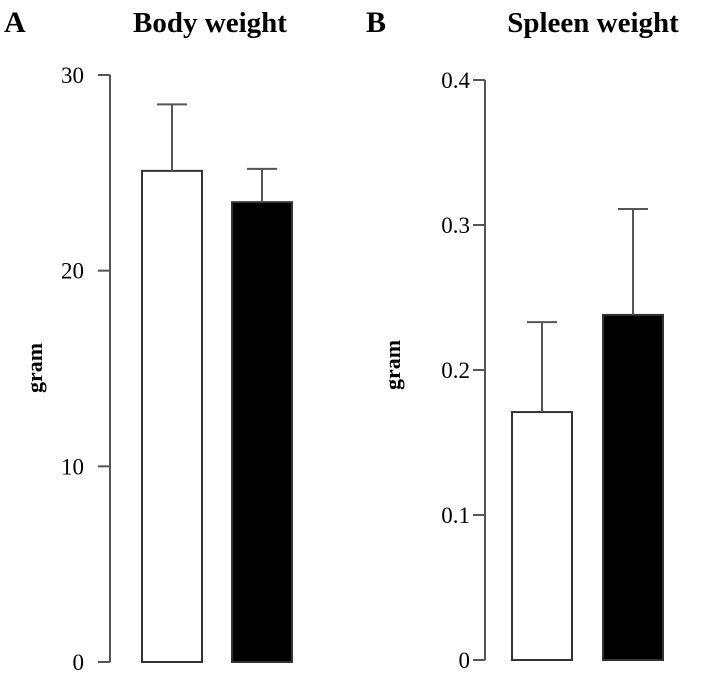 The height and width of the screenshot is (680, 709). What do you see at coordinates (210, 23) in the screenshot?
I see `panel-a-title: Body weight` at bounding box center [210, 23].